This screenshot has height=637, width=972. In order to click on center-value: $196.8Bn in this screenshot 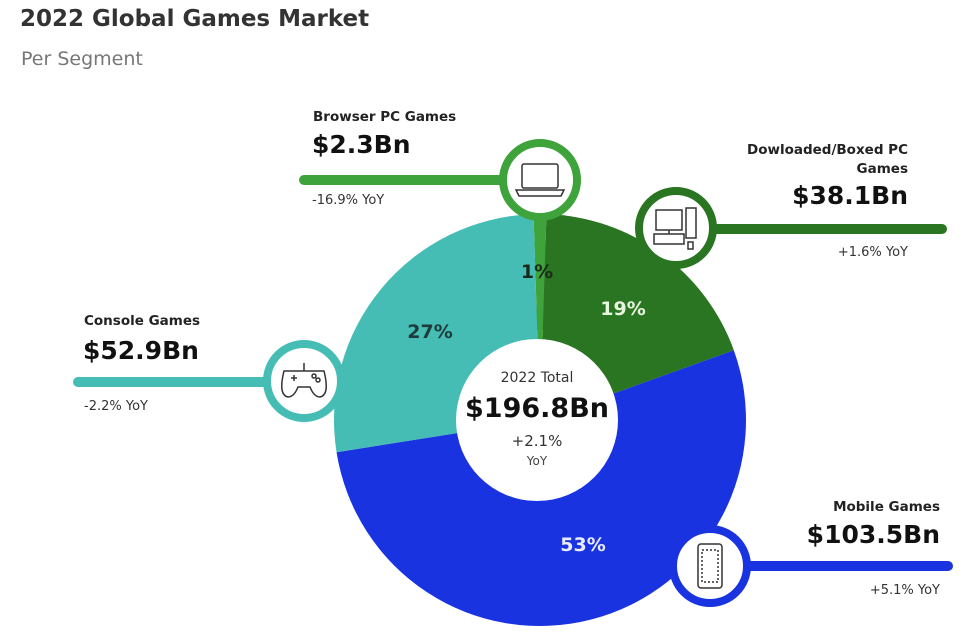, I will do `click(537, 408)`.